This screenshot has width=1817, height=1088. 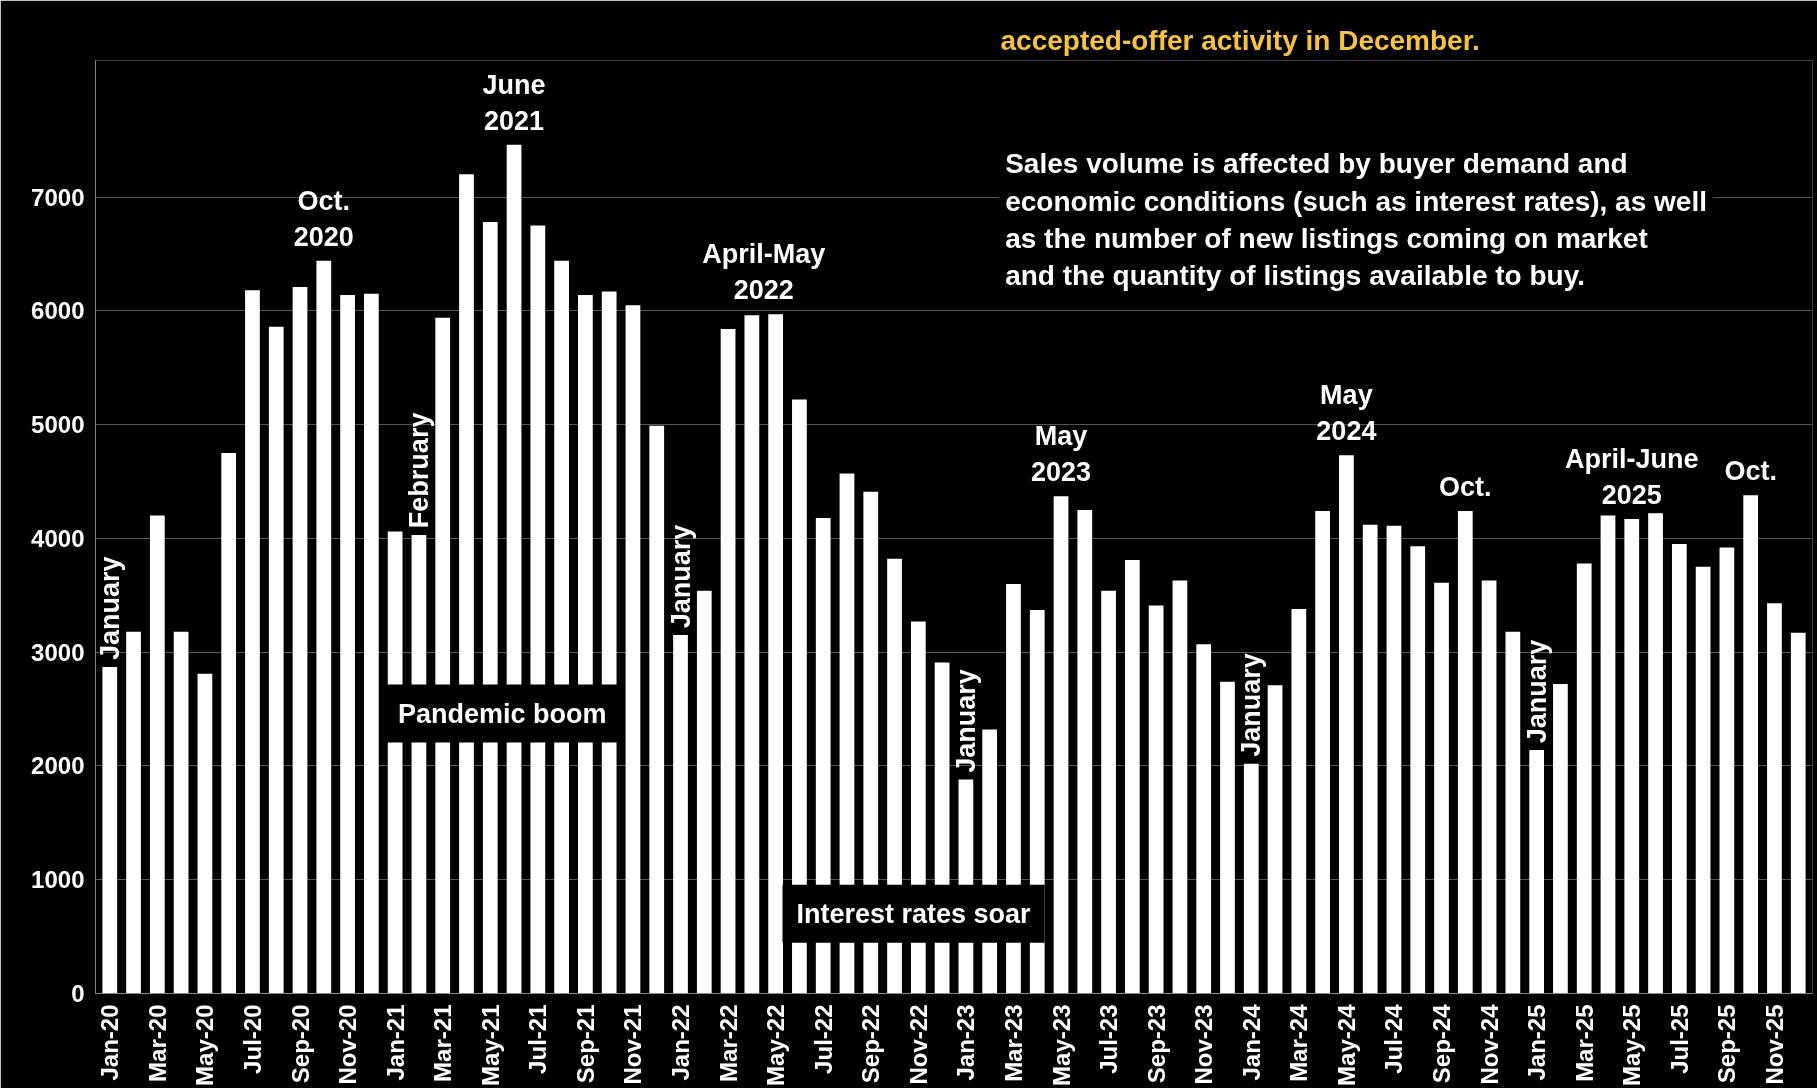 I want to click on x-tick-label: Jan-20, so click(x=110, y=1042).